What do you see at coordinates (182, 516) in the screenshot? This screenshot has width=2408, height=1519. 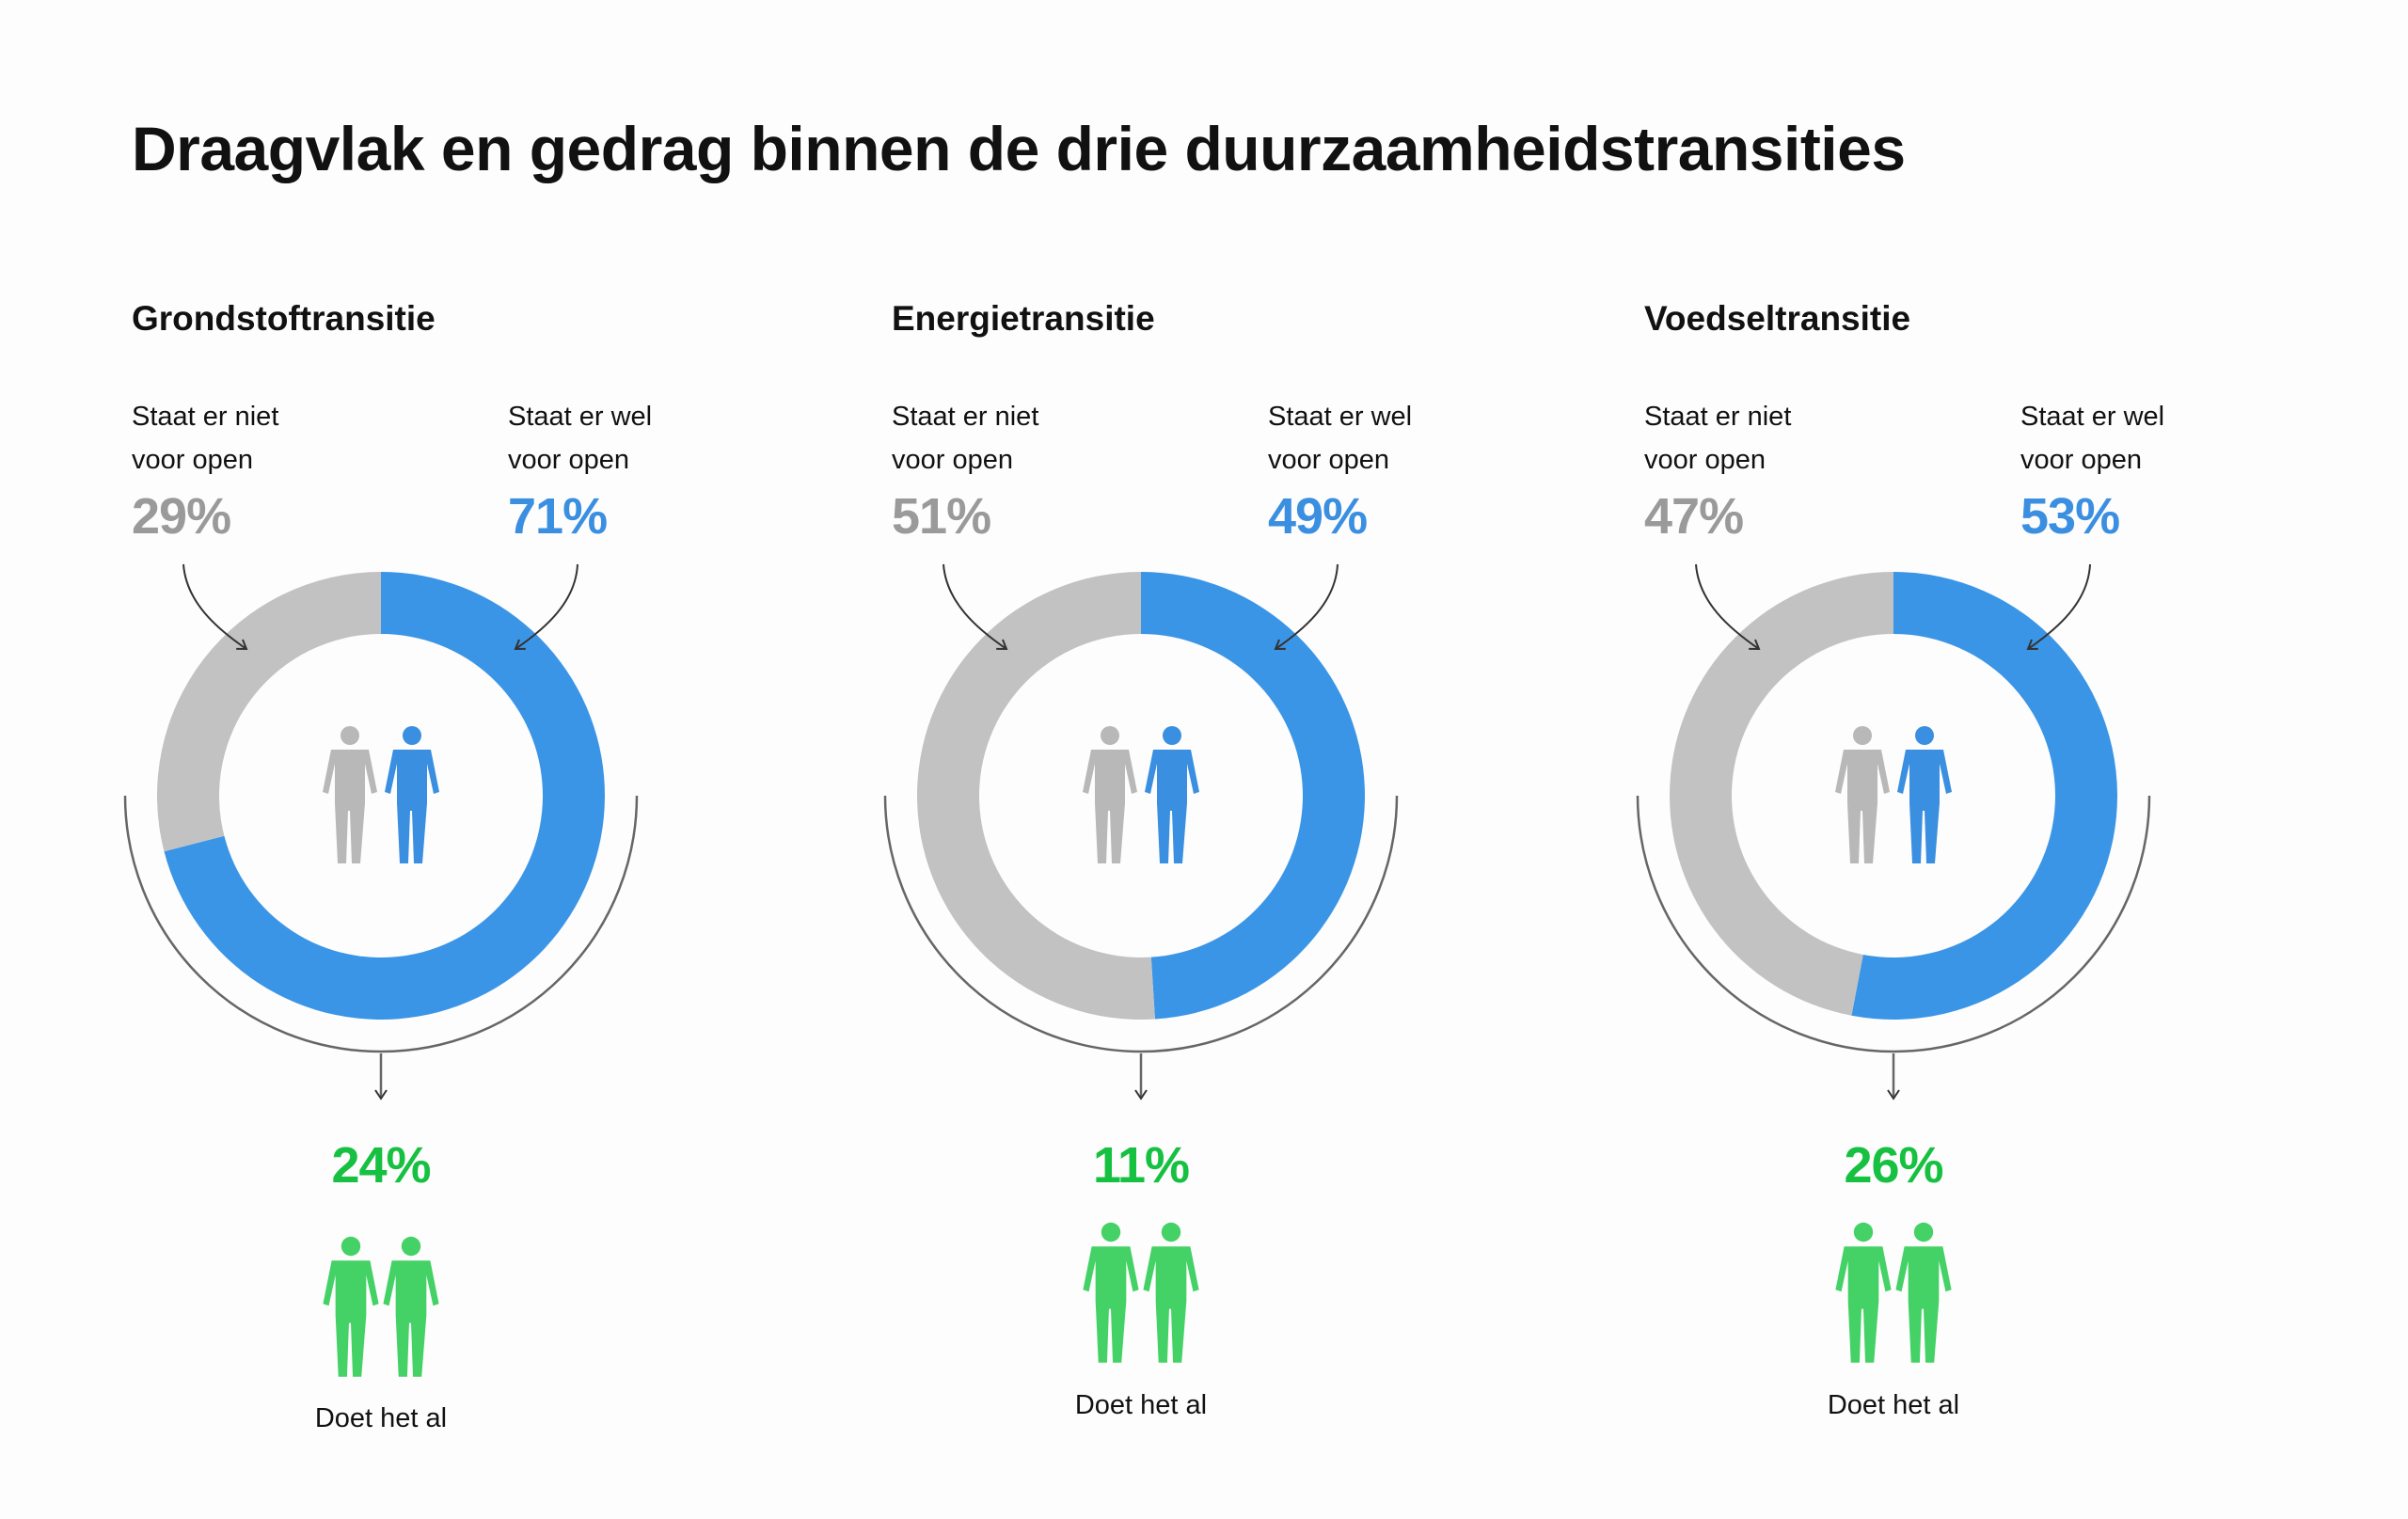 I see `not-open-percentage: 29%` at bounding box center [182, 516].